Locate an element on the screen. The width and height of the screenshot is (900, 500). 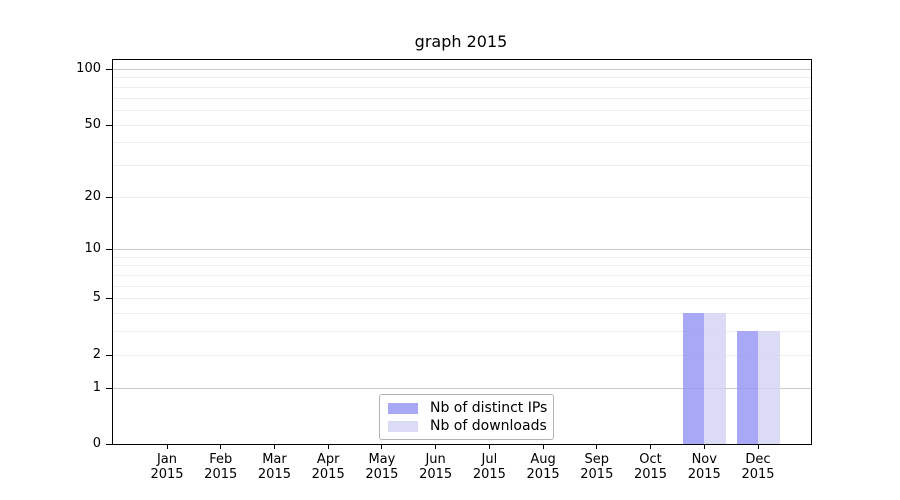
legend-label-distinct-ips: Nb of distinct IPs is located at coordinates (489, 408).